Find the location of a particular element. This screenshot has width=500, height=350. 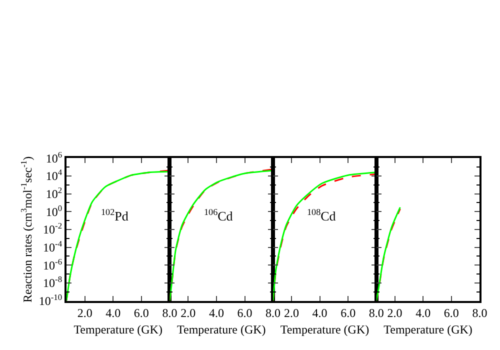

y-tick-label: 10$^{0}$ is located at coordinates (54, 211).